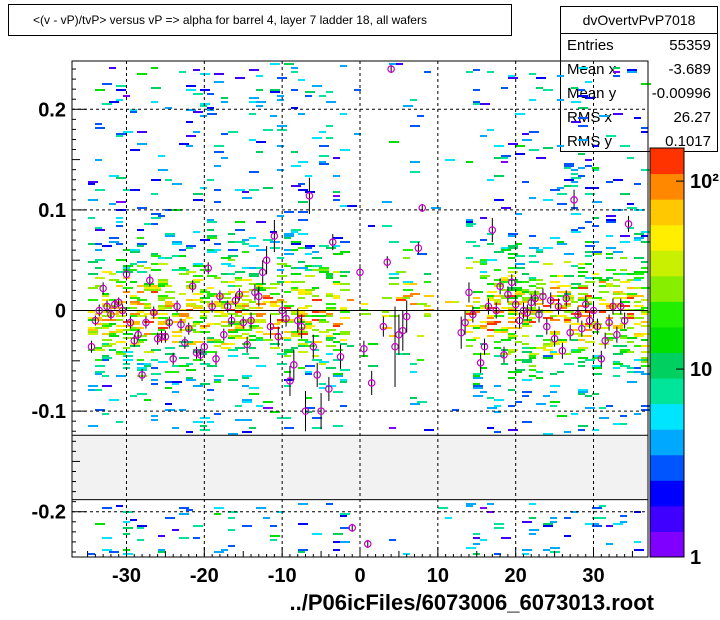 This screenshot has height=620, width=720. Describe the element at coordinates (667, 518) in the screenshot. I see `colorbar-segment` at that location.